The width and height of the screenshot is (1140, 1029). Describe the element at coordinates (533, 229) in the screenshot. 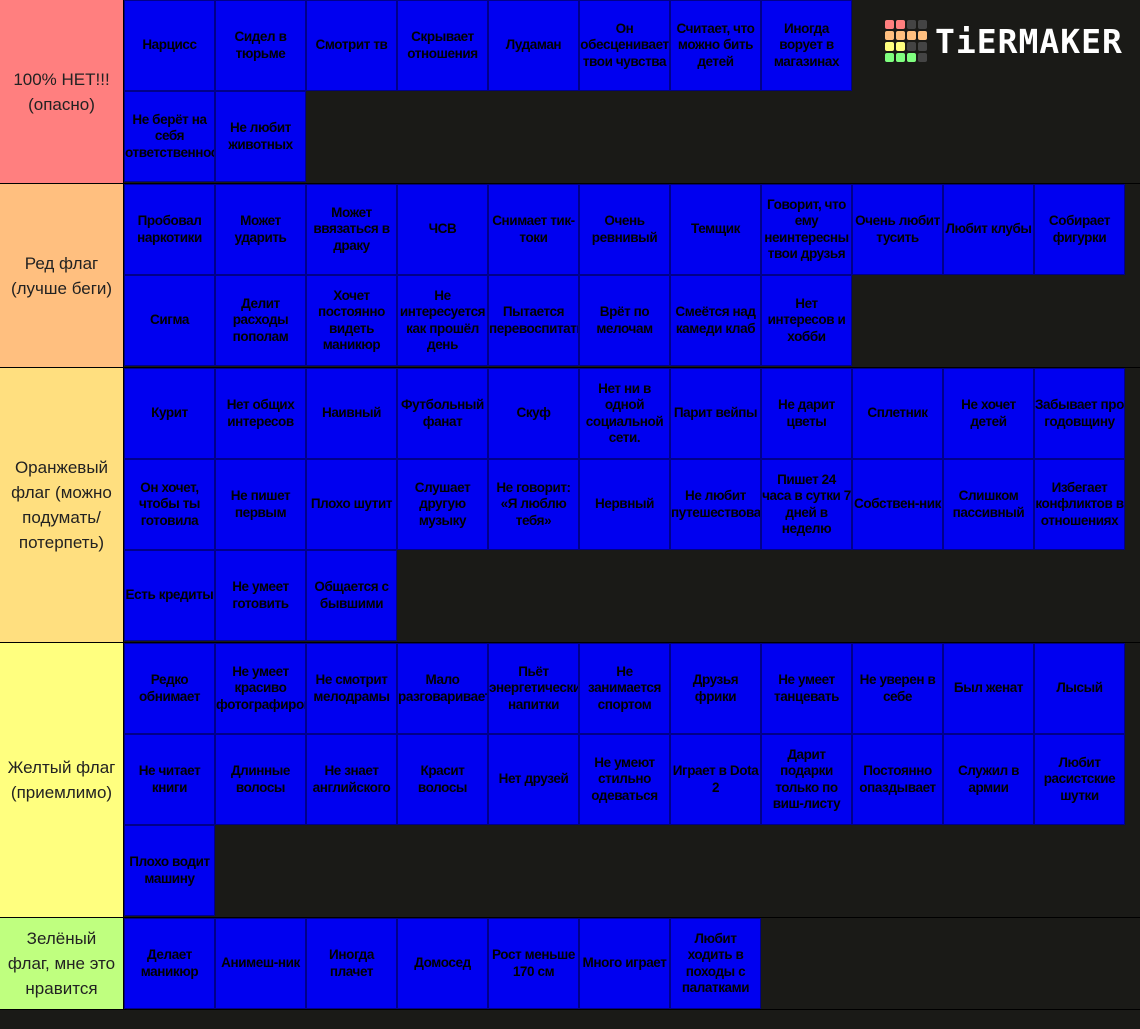

I see `tier-item: Снимает тик-токи` at that location.